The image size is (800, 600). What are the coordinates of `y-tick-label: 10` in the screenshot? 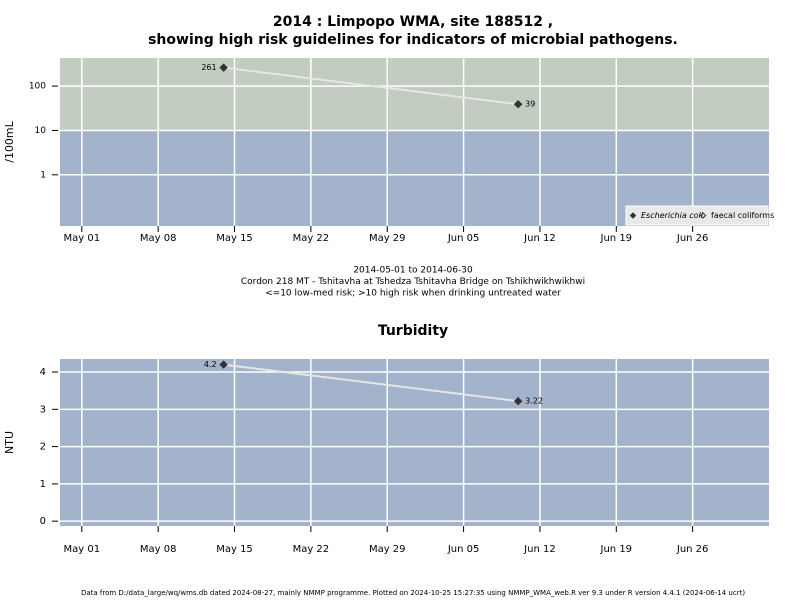 It's located at (41, 131).